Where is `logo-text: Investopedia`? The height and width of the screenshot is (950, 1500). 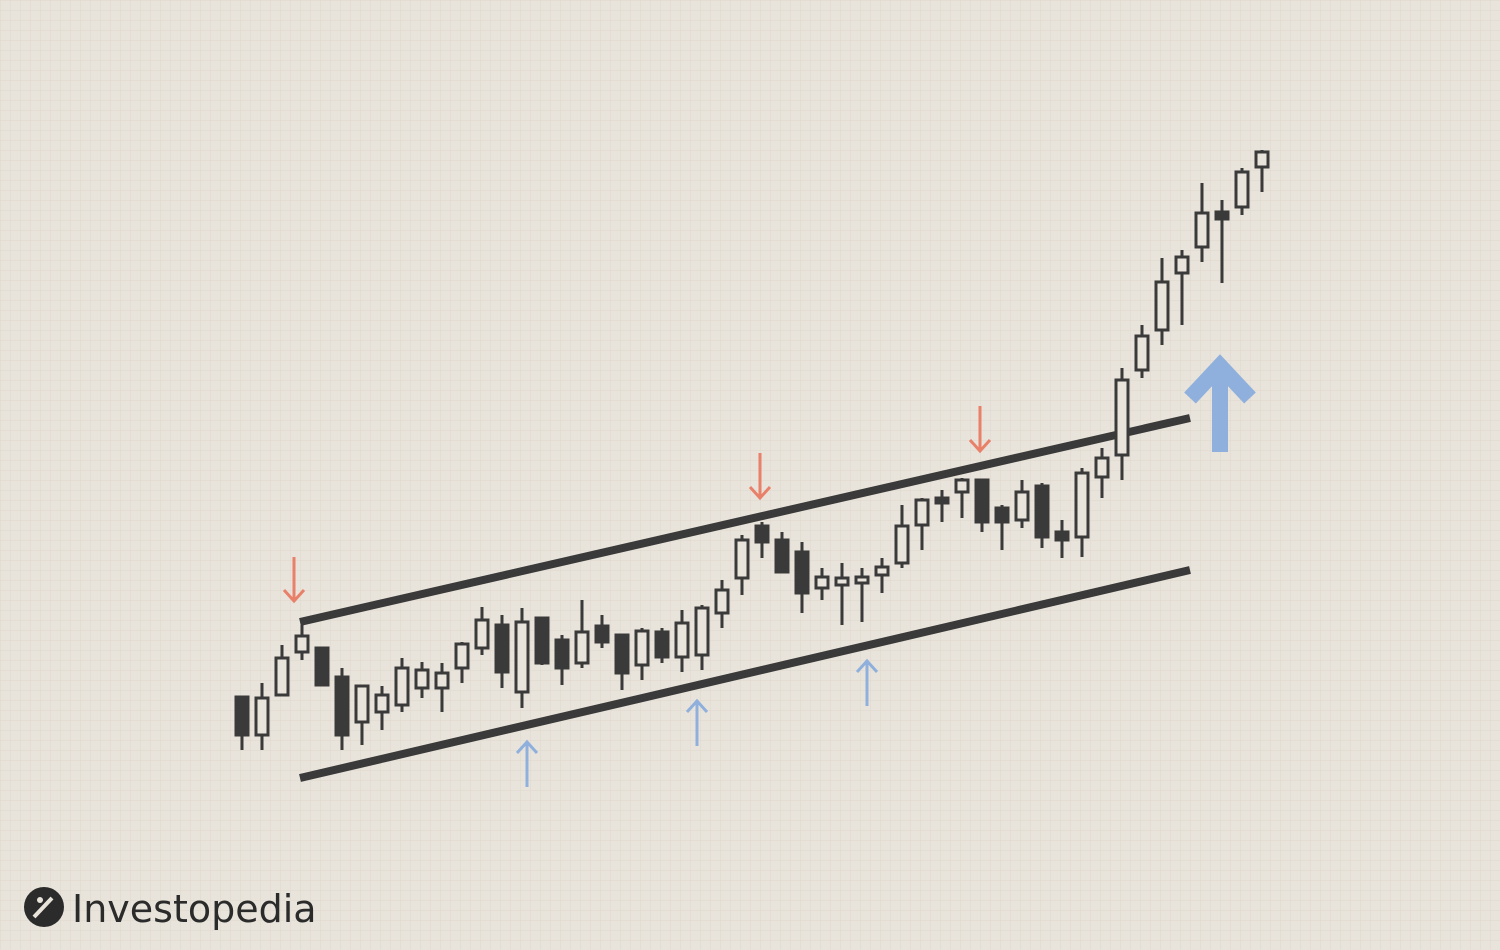
logo-text: Investopedia is located at coordinates (194, 909).